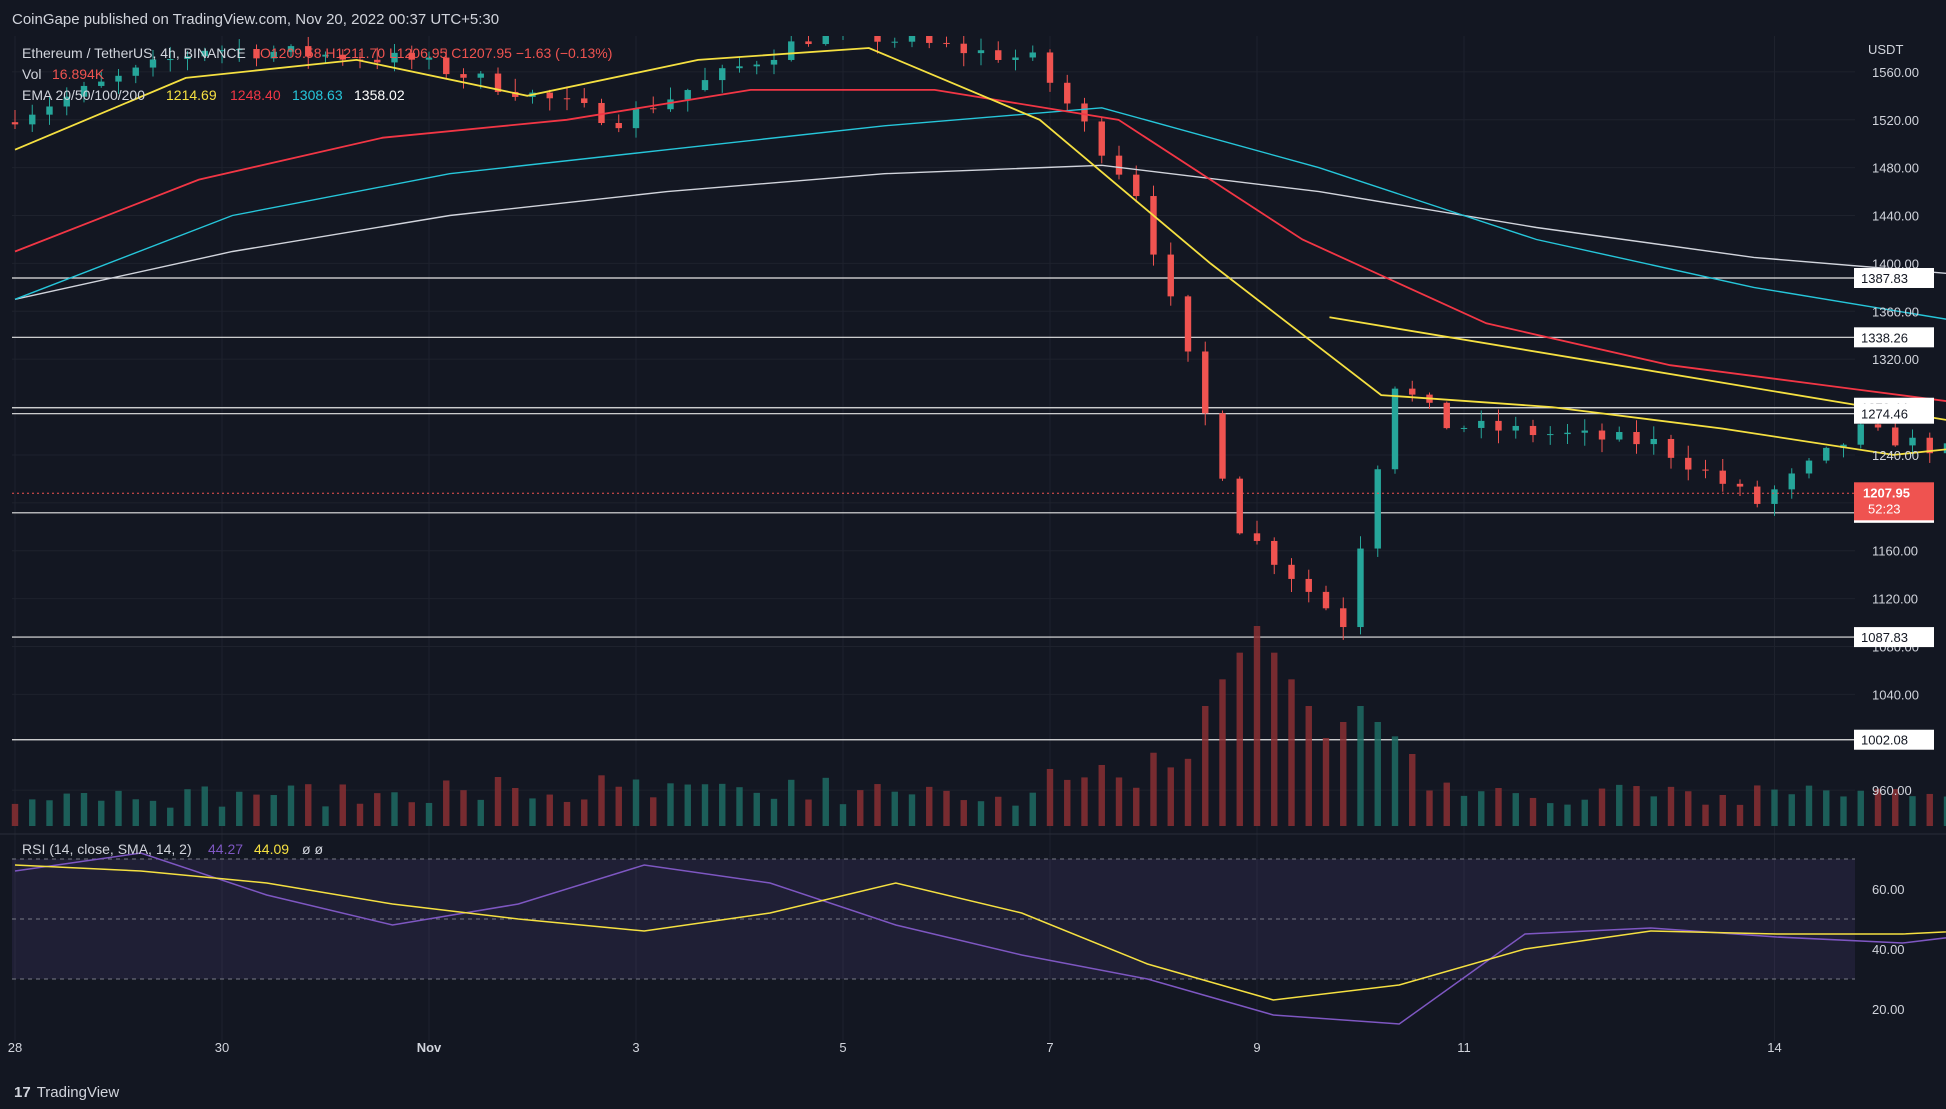 The width and height of the screenshot is (1946, 1109). What do you see at coordinates (1884, 278) in the screenshot?
I see `level-tag-label: 1387.83` at bounding box center [1884, 278].